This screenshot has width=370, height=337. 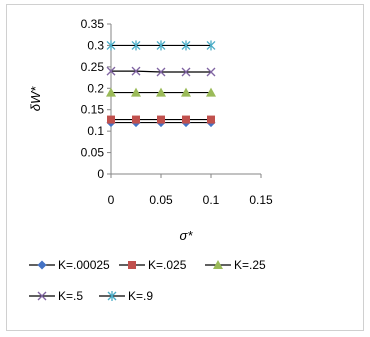 I want to click on x-tick-label: 0.15, so click(x=261, y=200).